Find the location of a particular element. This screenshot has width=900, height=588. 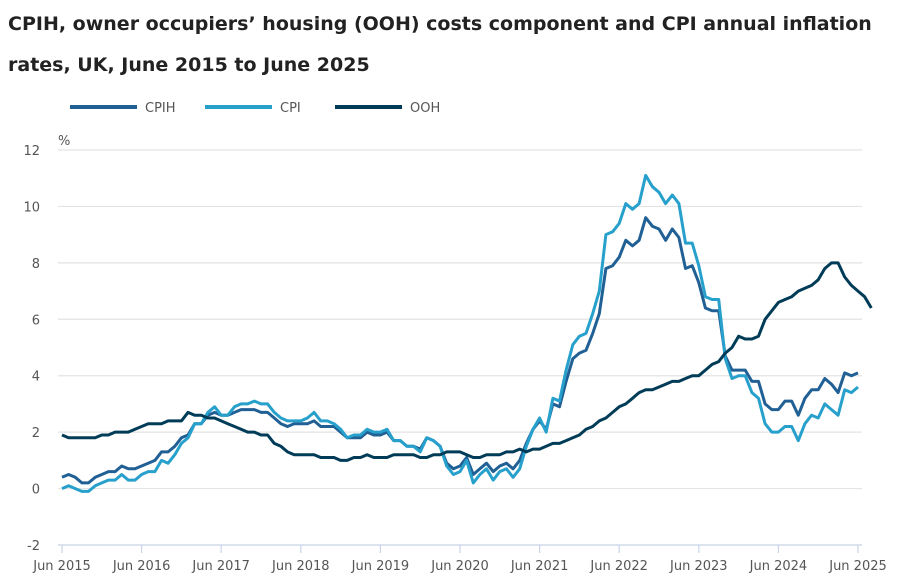

x-tick-label: Jun 2023 is located at coordinates (698, 566).